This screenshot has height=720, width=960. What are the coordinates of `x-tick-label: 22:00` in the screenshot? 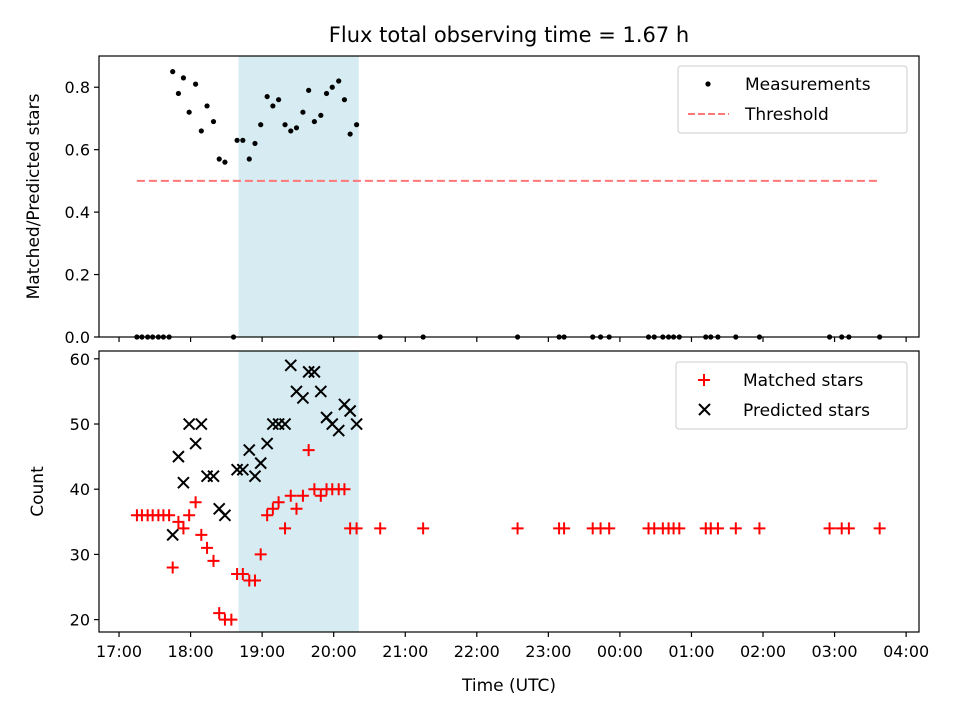 It's located at (477, 651).